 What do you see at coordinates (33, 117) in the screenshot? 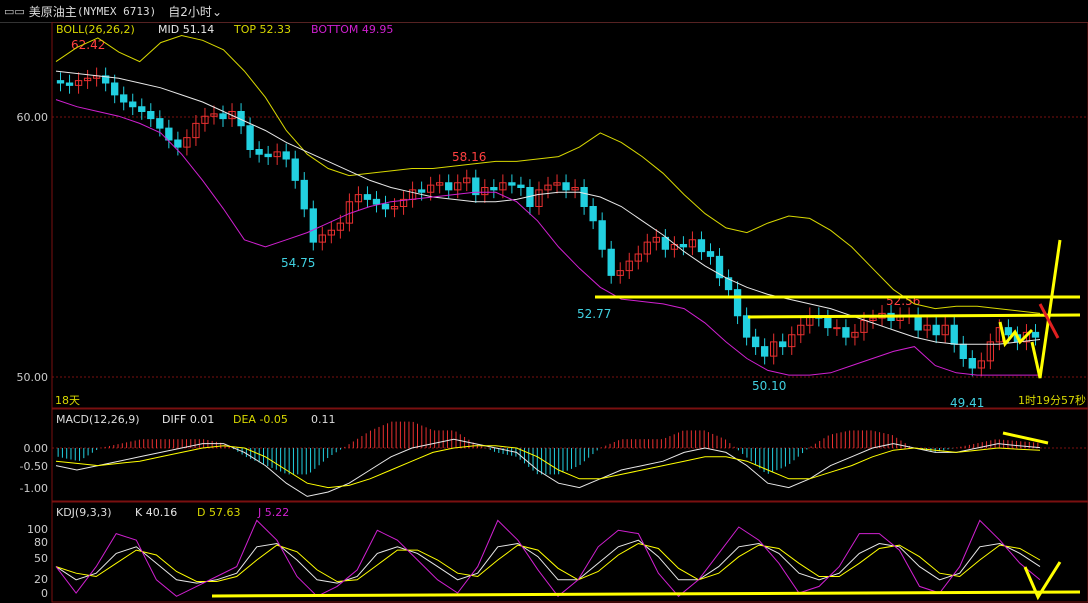
I see `y-label-60: 60.00` at bounding box center [33, 117].